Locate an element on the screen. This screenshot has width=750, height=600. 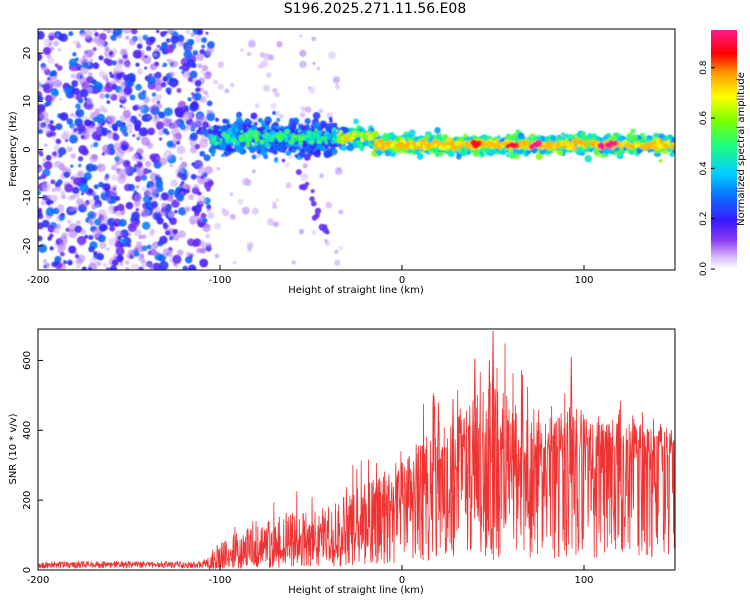
colorbar-gradient is located at coordinates (724, 149).